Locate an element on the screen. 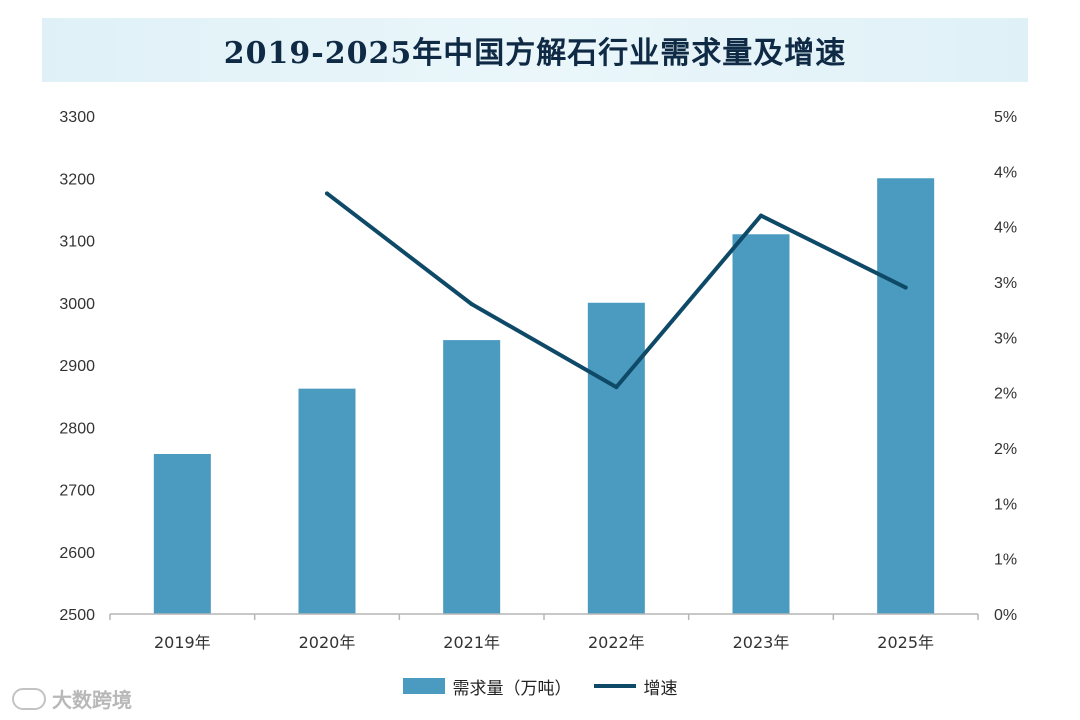 The height and width of the screenshot is (720, 1080). x-tick-label: 2021年 is located at coordinates (471, 642).